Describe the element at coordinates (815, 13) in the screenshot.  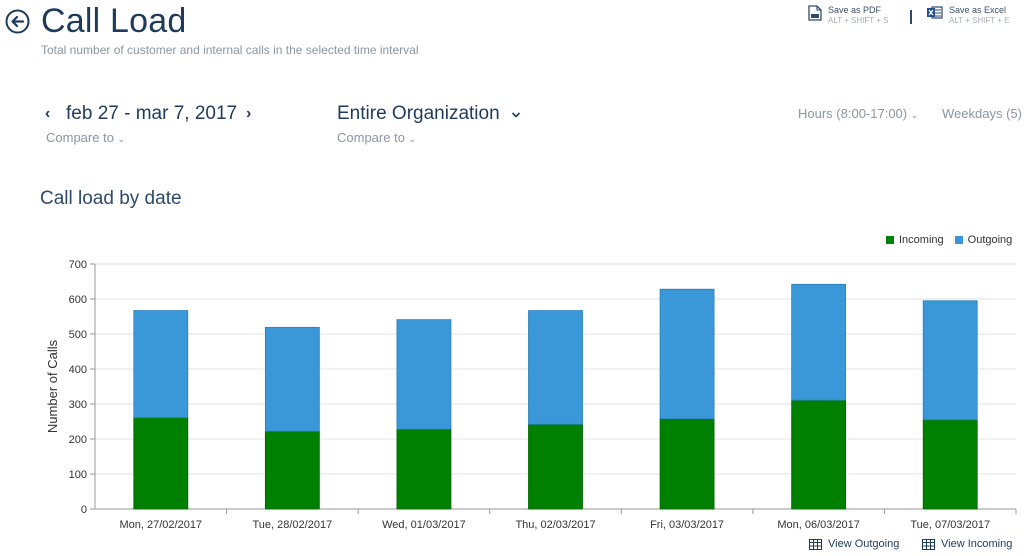
I see `pdf-file-icon` at that location.